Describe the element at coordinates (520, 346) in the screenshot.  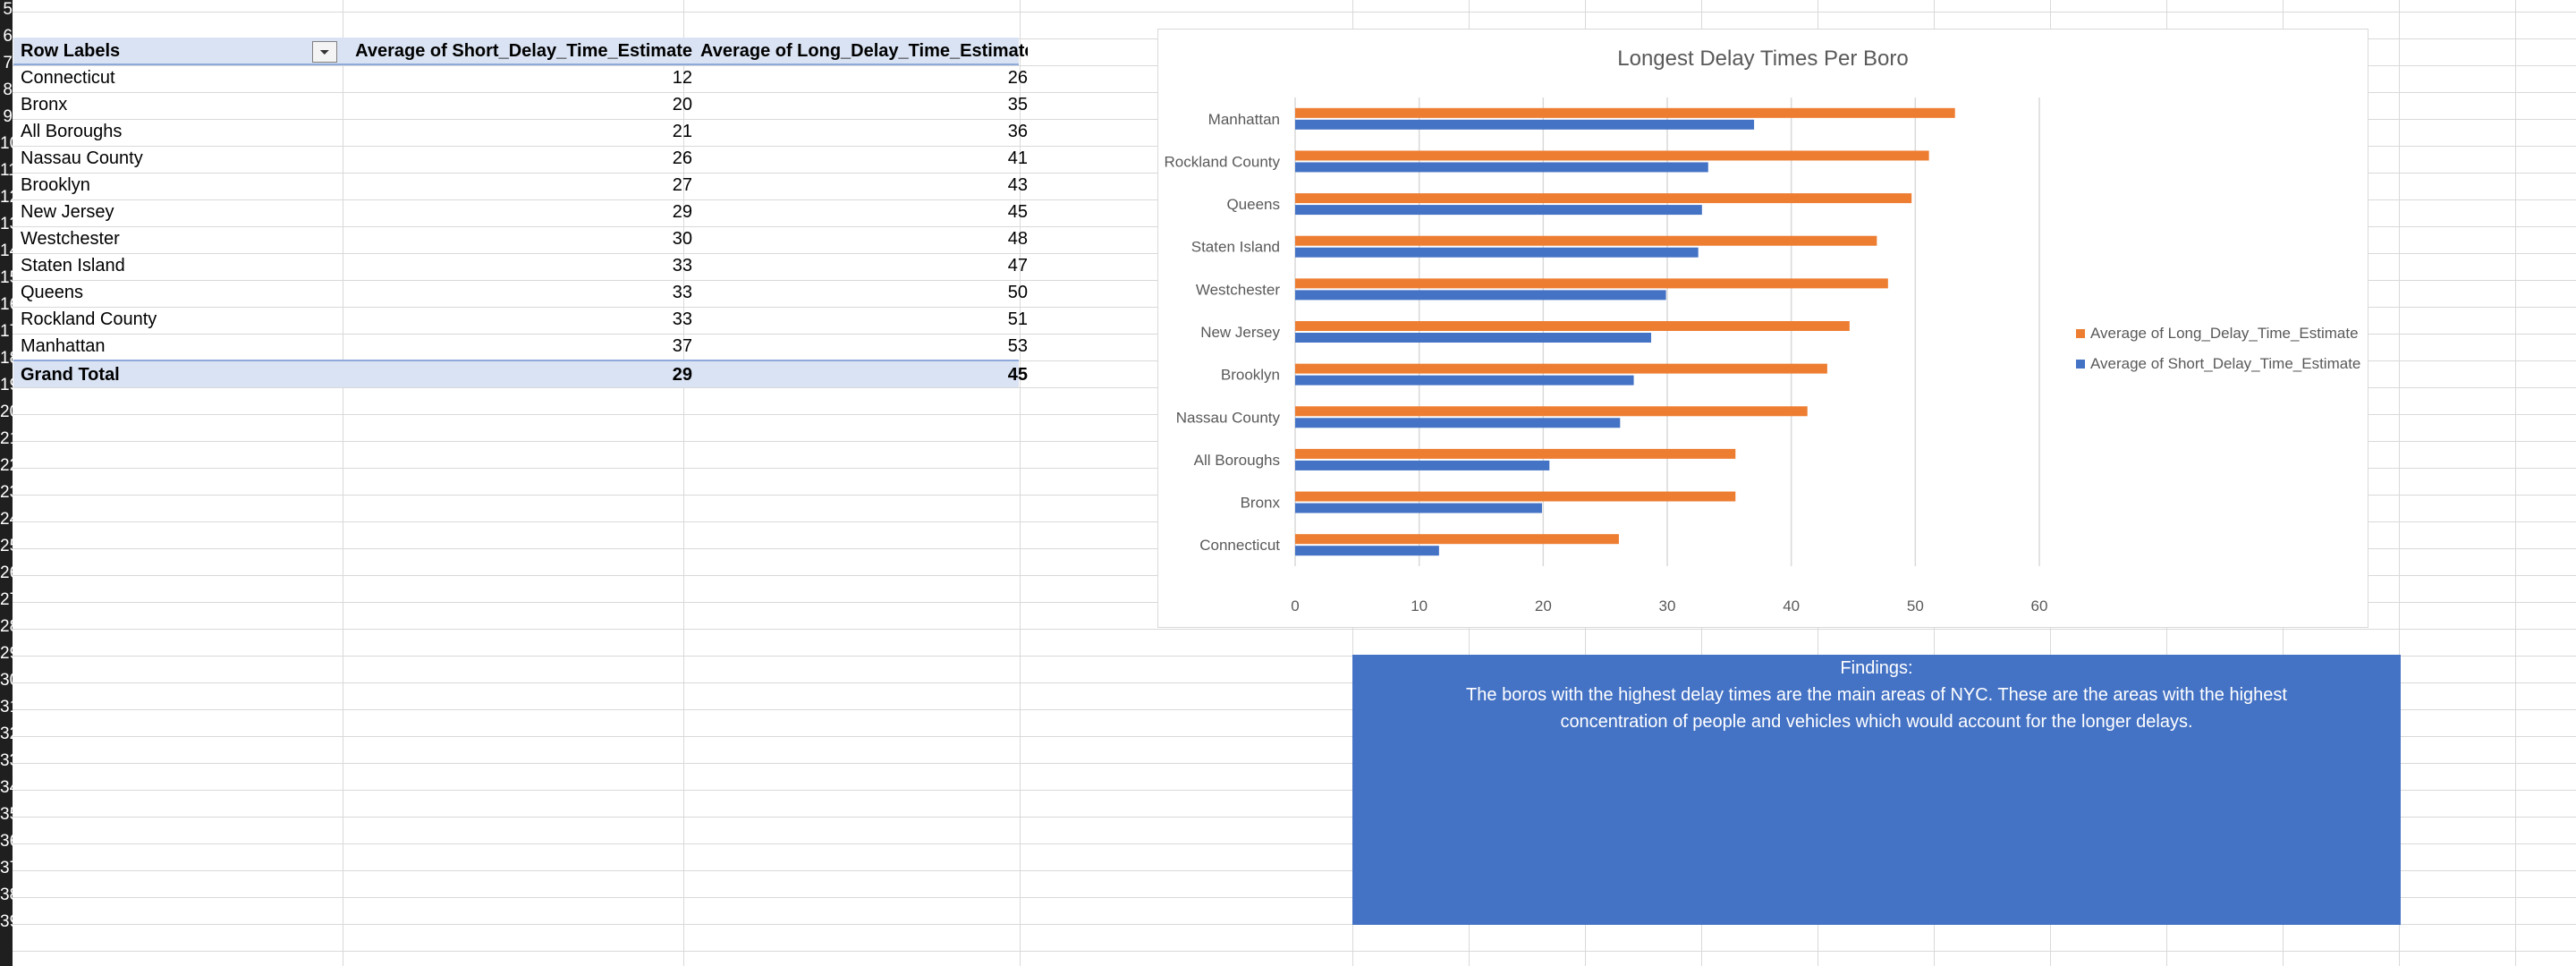
I see `pivot-row: Manhattan 37 53` at that location.